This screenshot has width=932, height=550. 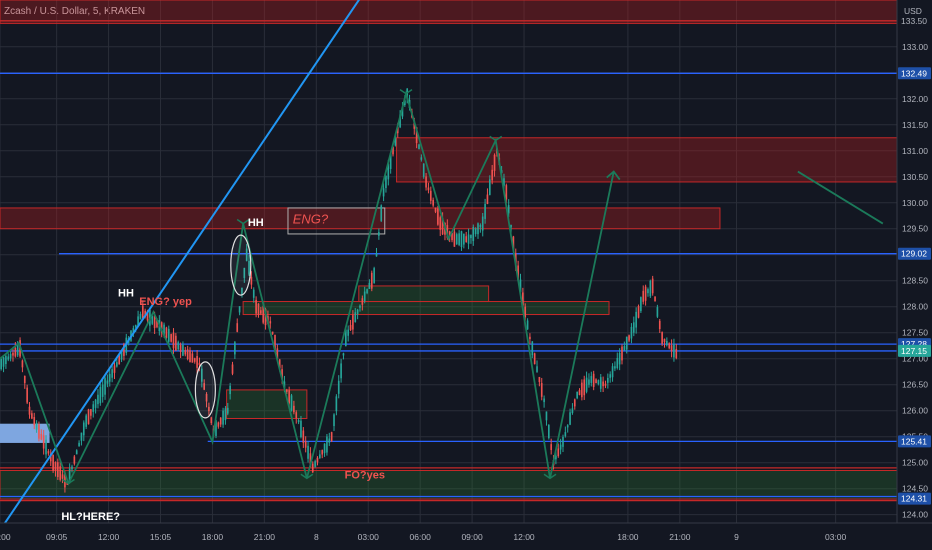 I want to click on x-axis-background, so click(x=466, y=536).